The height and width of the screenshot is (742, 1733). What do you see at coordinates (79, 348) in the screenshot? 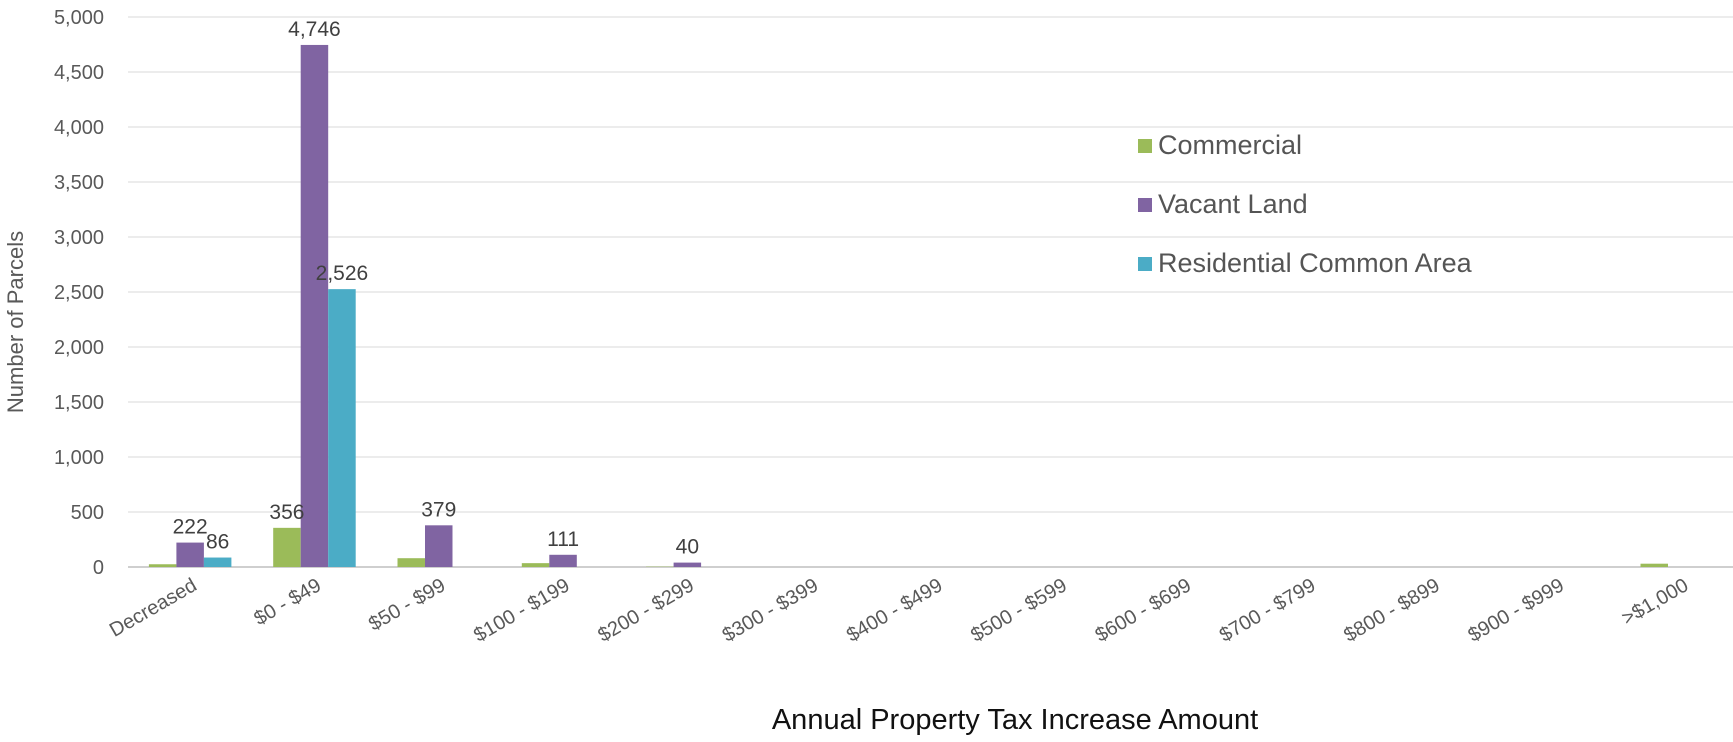
I see `y-tick-label: 2,000` at bounding box center [79, 348].